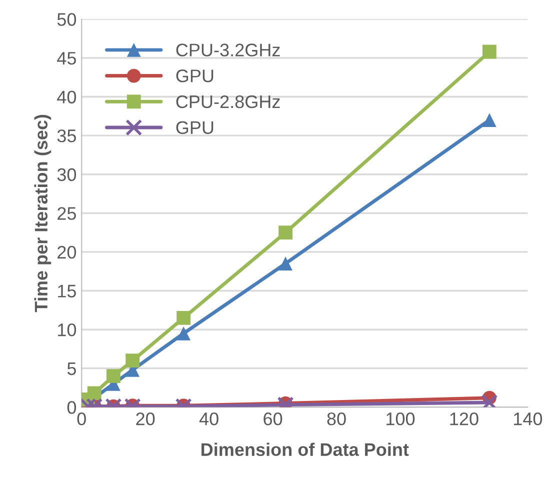 The height and width of the screenshot is (479, 544). Describe the element at coordinates (400, 419) in the screenshot. I see `x-tick-label: 100` at that location.